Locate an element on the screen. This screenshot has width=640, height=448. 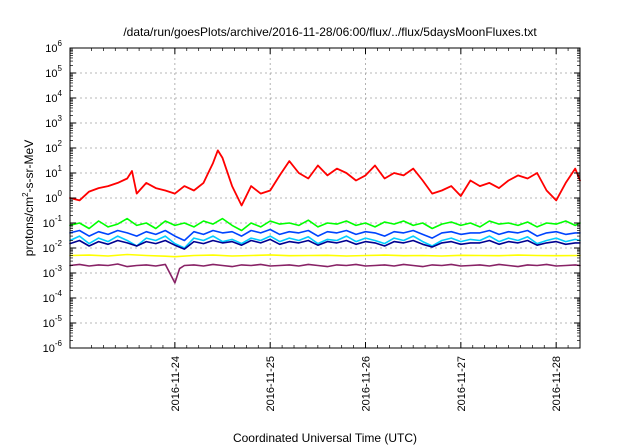
x-tick-label: 2016-11-27 is located at coordinates (462, 383).